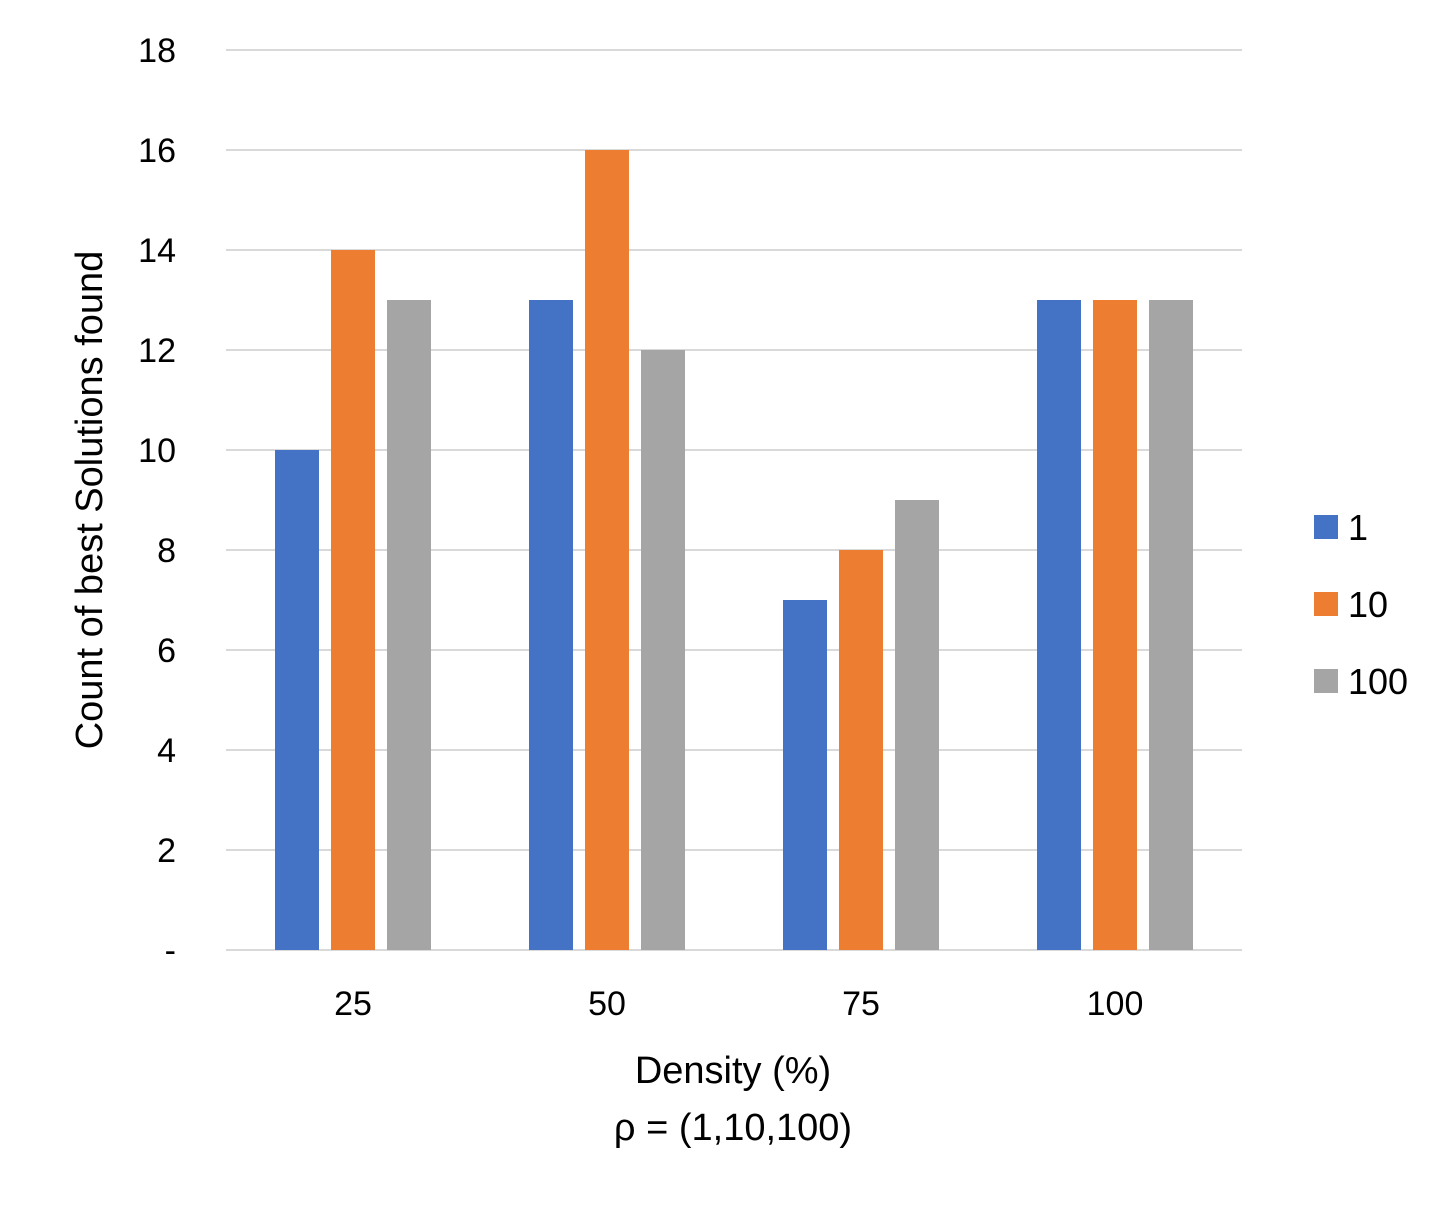 The width and height of the screenshot is (1456, 1215). I want to click on x-axis-title: Density (%), so click(733, 1071).